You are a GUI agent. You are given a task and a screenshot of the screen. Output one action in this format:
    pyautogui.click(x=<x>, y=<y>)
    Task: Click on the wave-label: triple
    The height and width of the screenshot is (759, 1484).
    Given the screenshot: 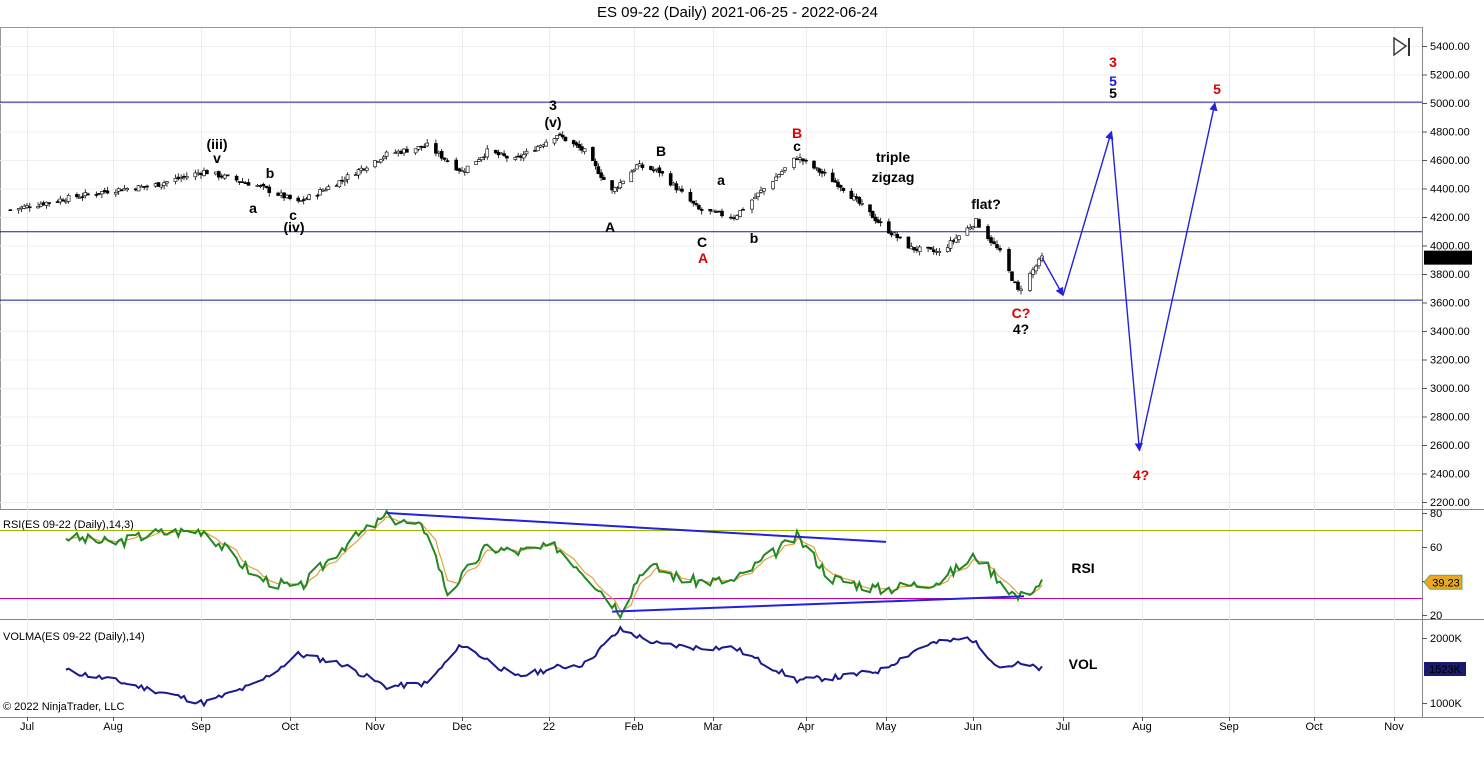 What is the action you would take?
    pyautogui.click(x=893, y=157)
    